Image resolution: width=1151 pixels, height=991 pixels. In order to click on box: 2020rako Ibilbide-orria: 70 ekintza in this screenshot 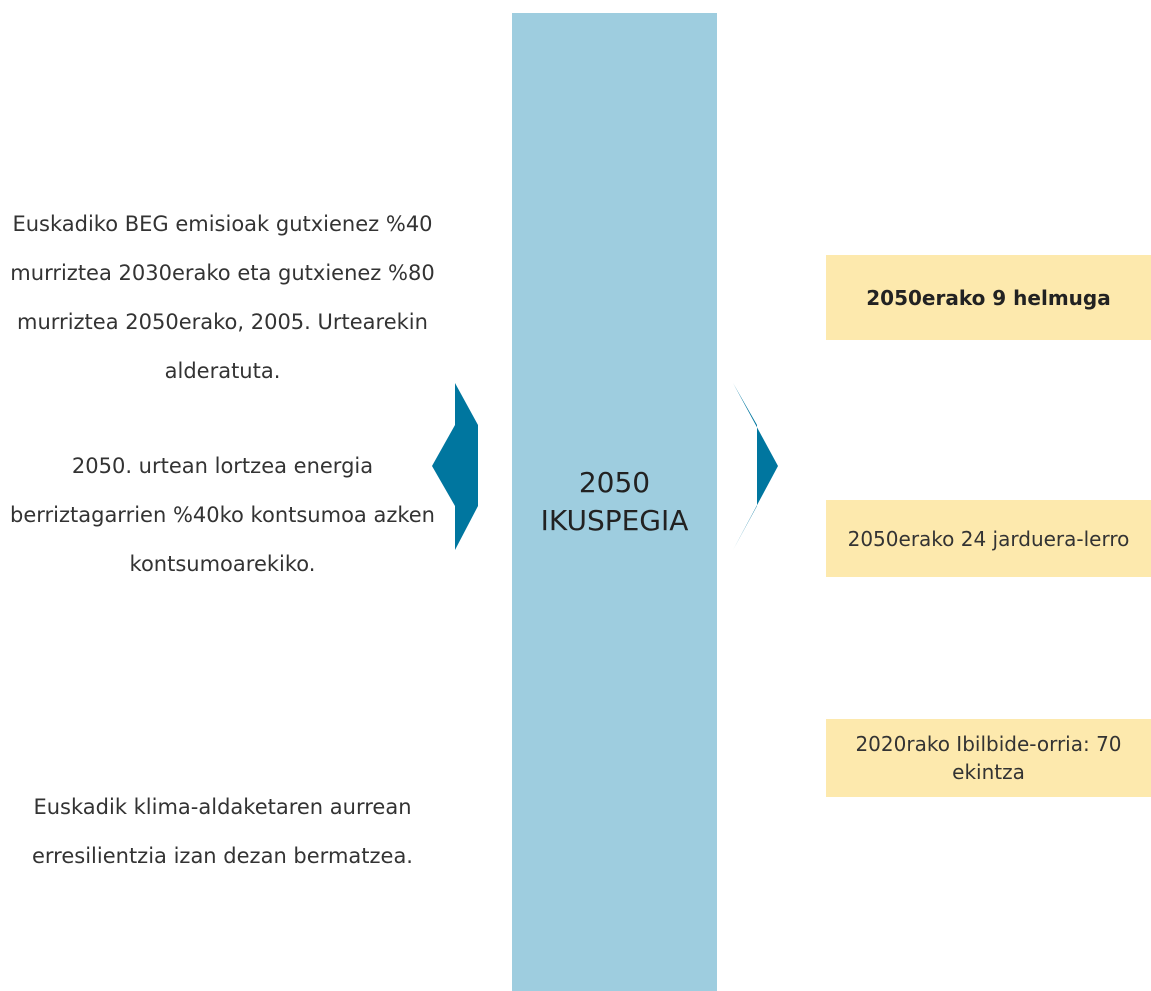, I will do `click(988, 758)`.